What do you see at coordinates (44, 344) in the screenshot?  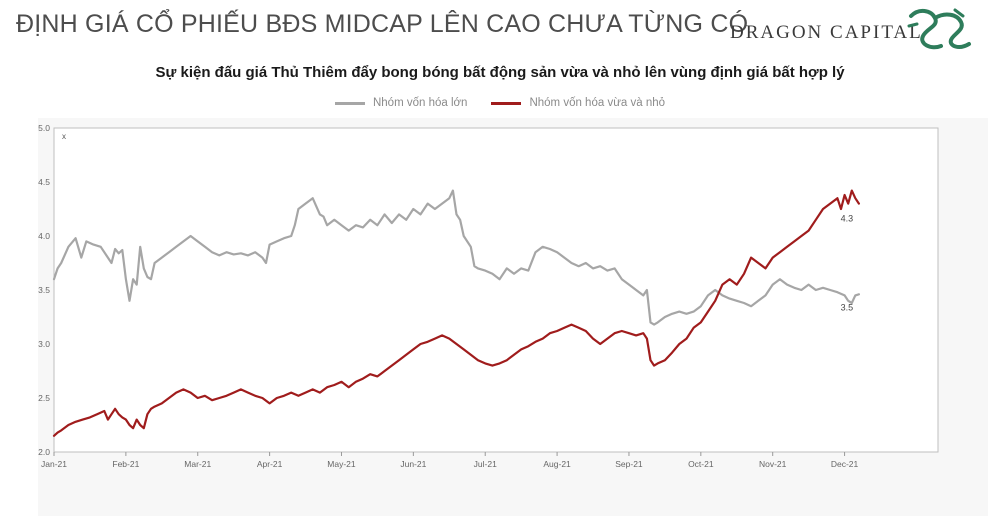 I see `y-tick-label: 3.0` at bounding box center [44, 344].